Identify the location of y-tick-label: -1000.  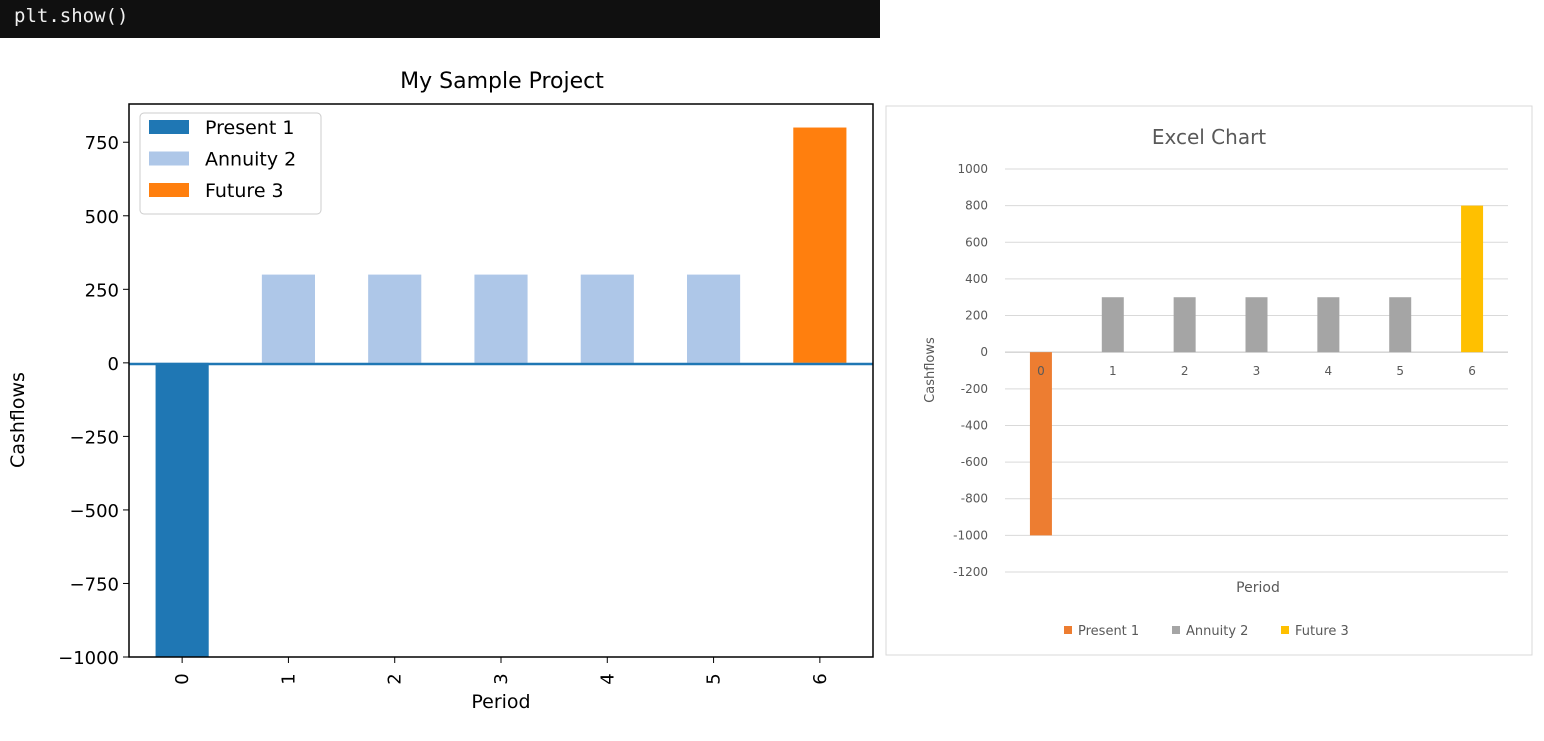
(970, 535).